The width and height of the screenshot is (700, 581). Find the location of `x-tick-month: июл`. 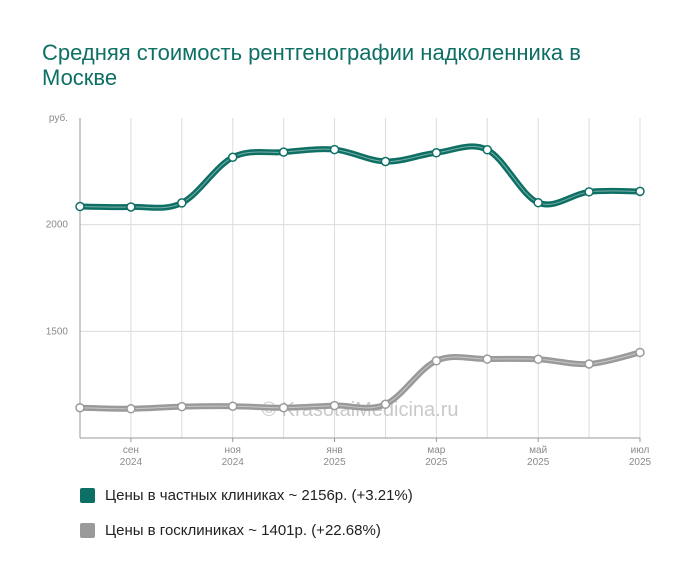

x-tick-month: июл is located at coordinates (640, 450).